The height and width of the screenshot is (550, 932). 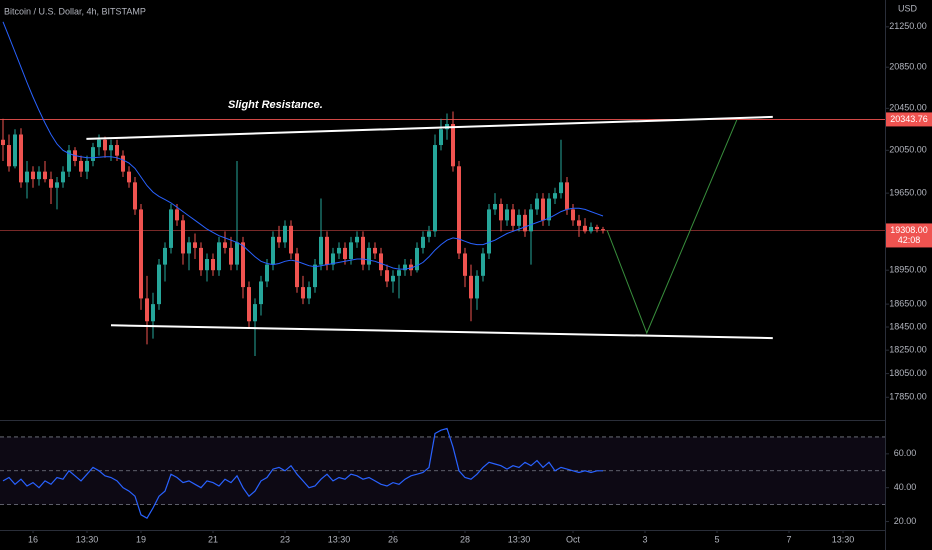 What do you see at coordinates (908, 193) in the screenshot?
I see `y-tick-label: 19650.00` at bounding box center [908, 193].